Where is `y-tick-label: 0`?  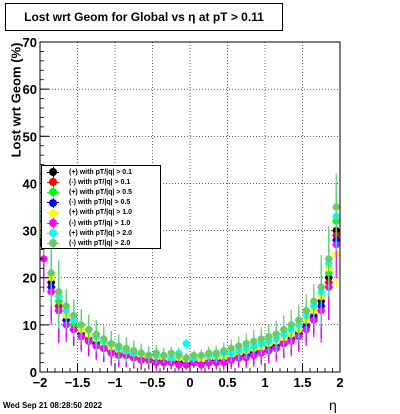
y-tick-label: 0 is located at coordinates (33, 372).